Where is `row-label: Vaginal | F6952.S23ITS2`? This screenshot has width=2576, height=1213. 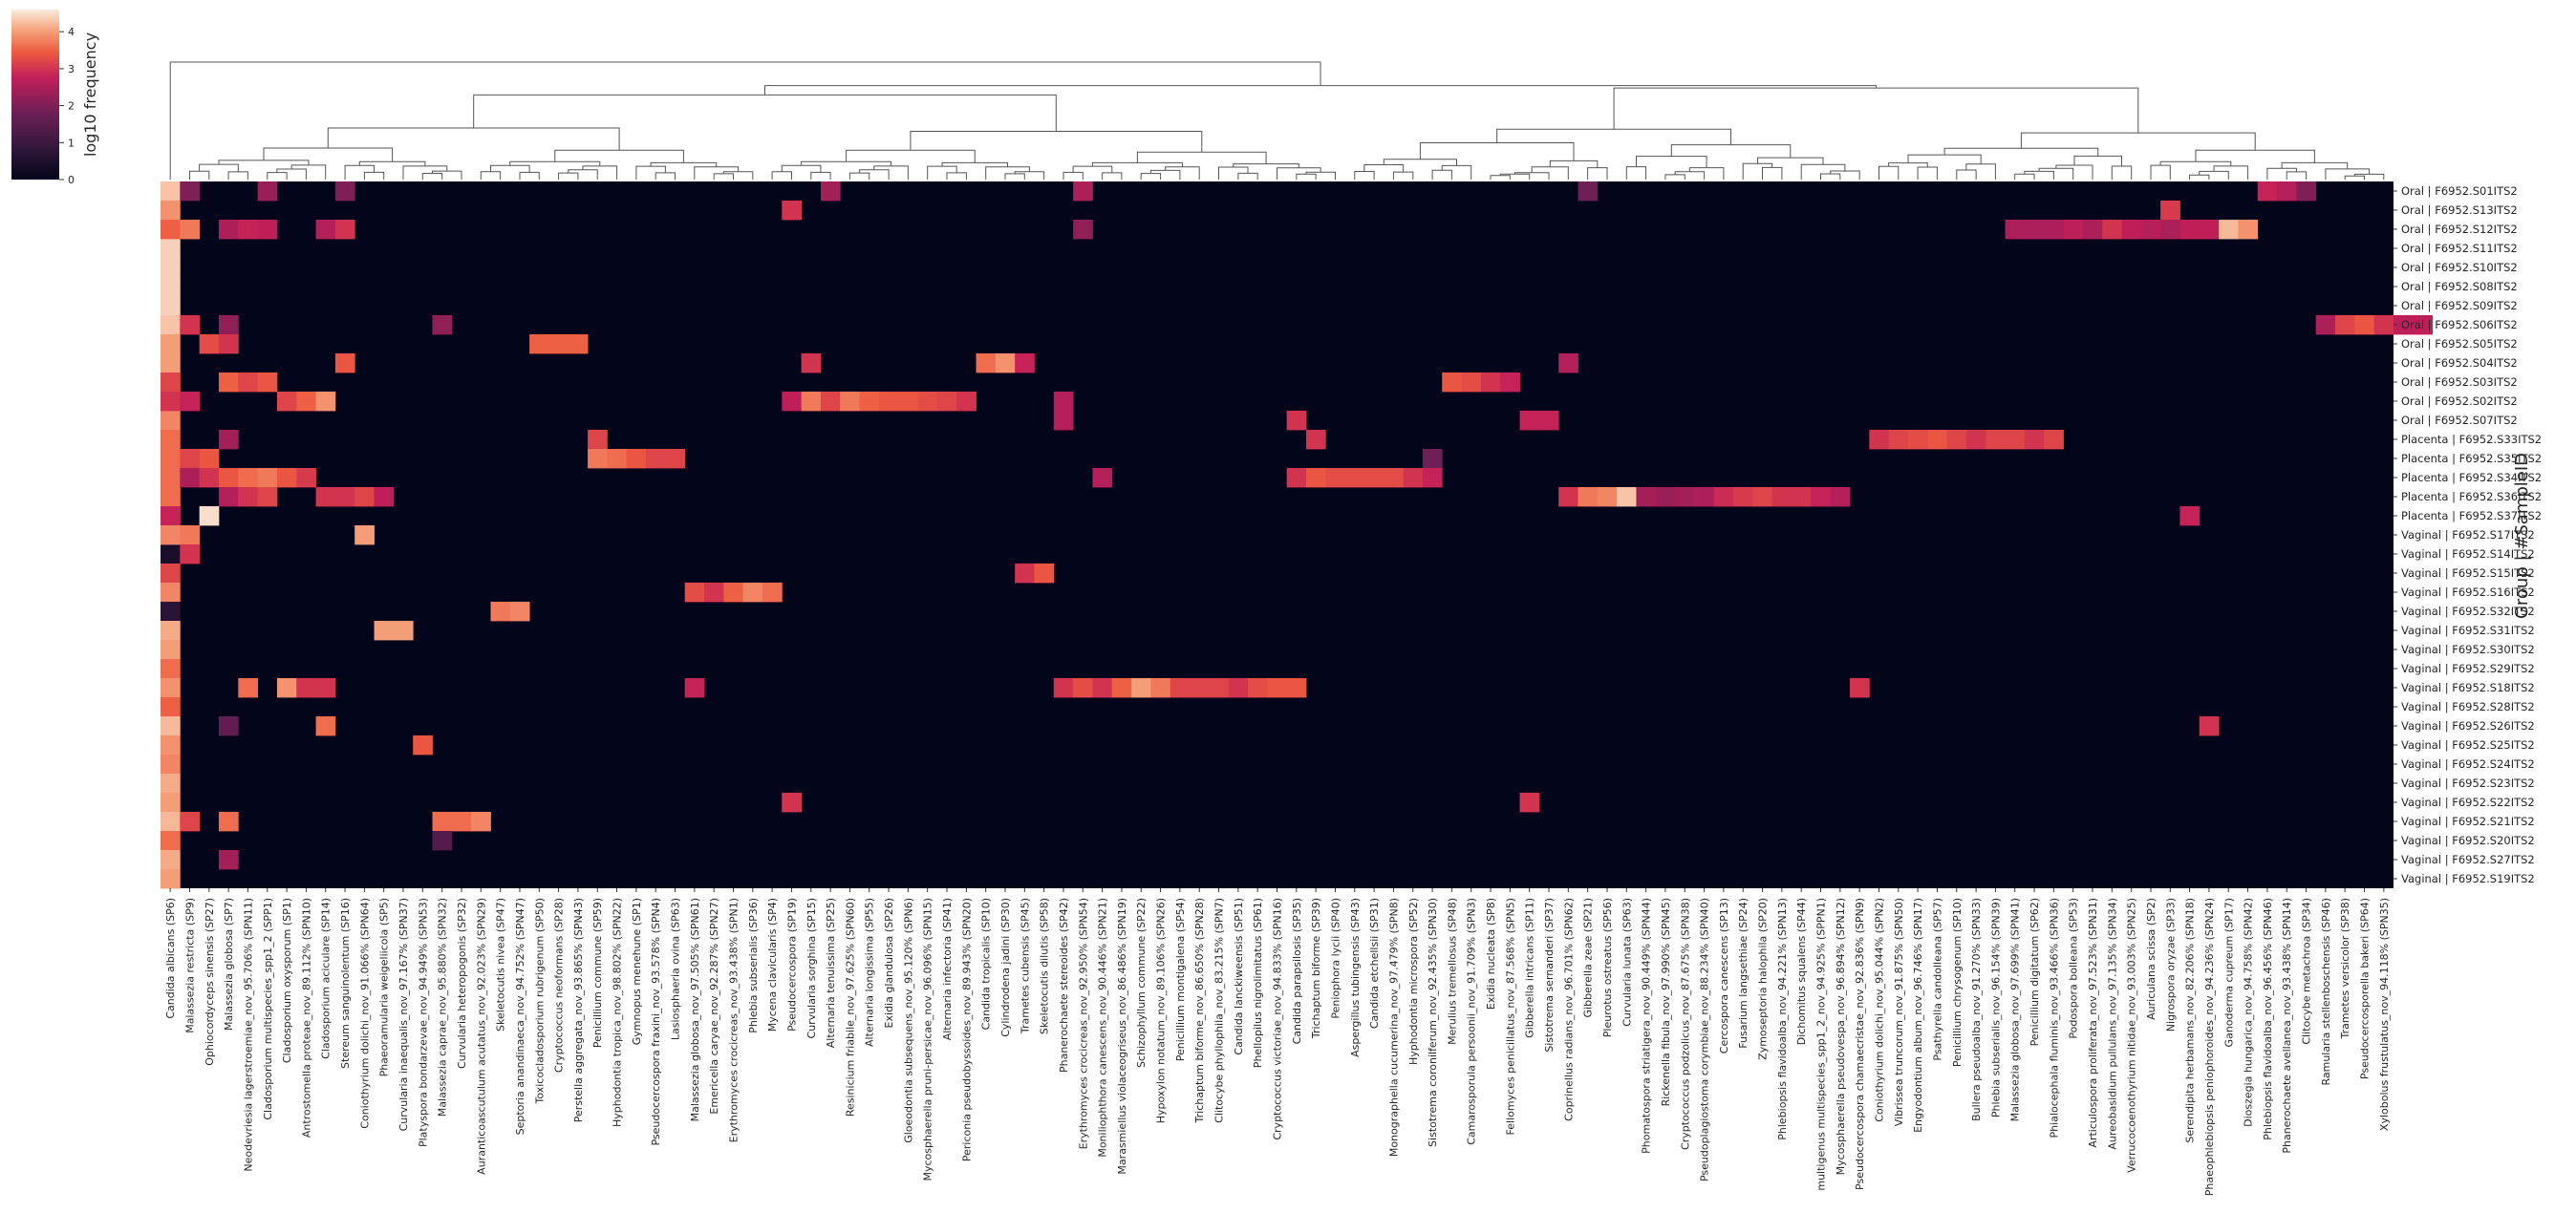
row-label: Vaginal | F6952.S23ITS2 is located at coordinates (2468, 784).